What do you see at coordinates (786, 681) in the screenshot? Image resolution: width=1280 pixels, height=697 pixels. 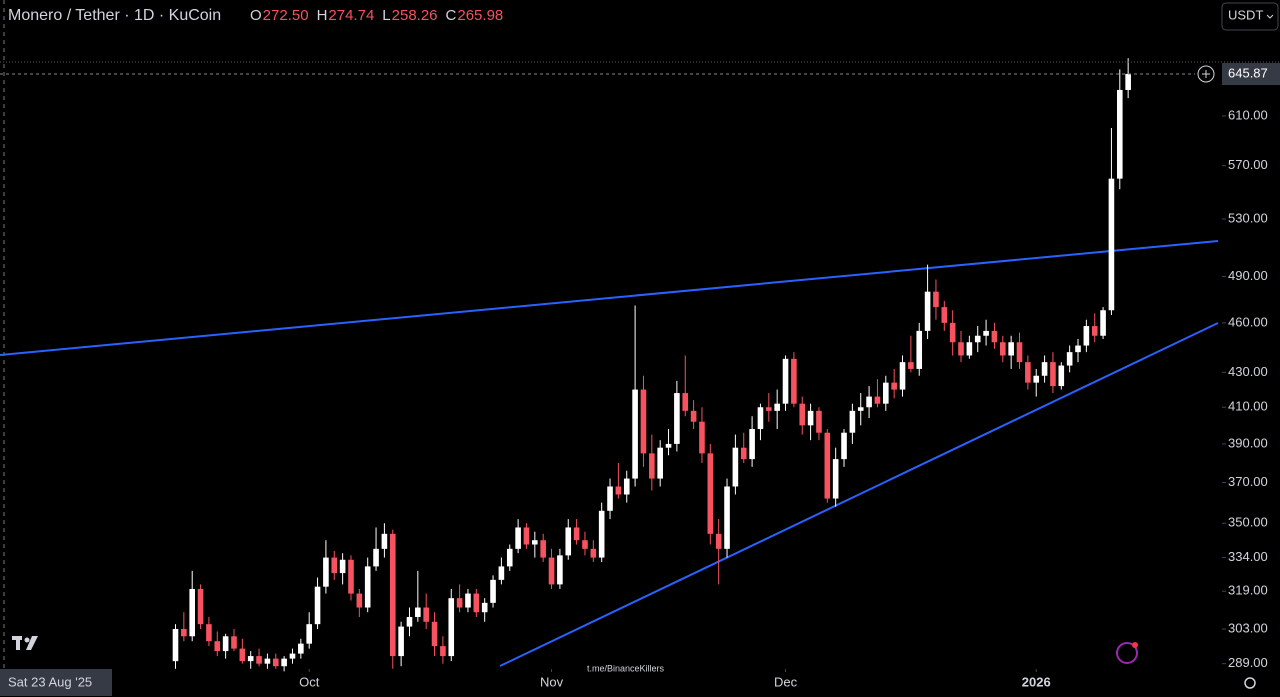 I see `x-tick-label: Dec` at bounding box center [786, 681].